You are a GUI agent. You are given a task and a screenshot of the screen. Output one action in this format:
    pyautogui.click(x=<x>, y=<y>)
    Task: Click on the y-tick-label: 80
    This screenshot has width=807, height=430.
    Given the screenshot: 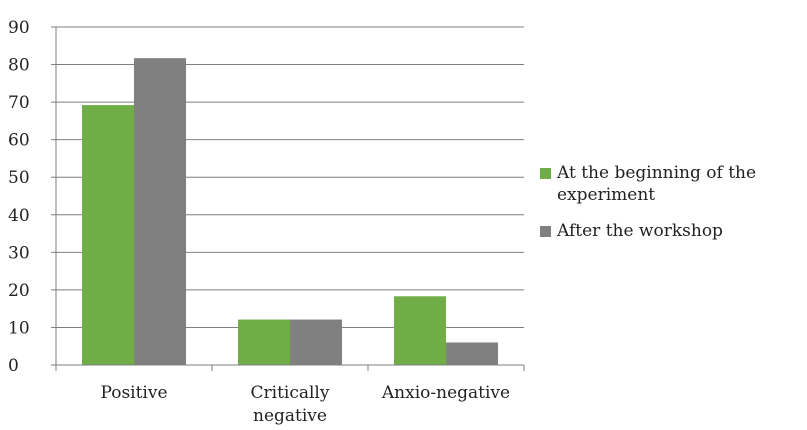 What is the action you would take?
    pyautogui.click(x=19, y=66)
    